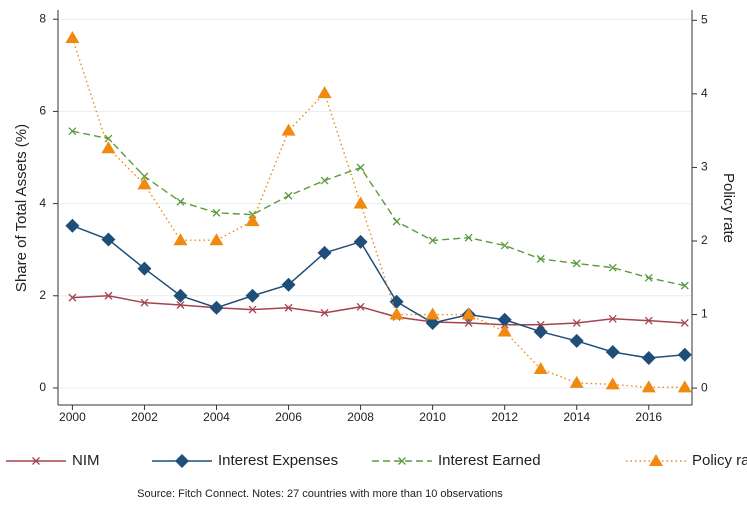 Image resolution: width=747 pixels, height=506 pixels. I want to click on x-tick-label: 2014, so click(576, 417).